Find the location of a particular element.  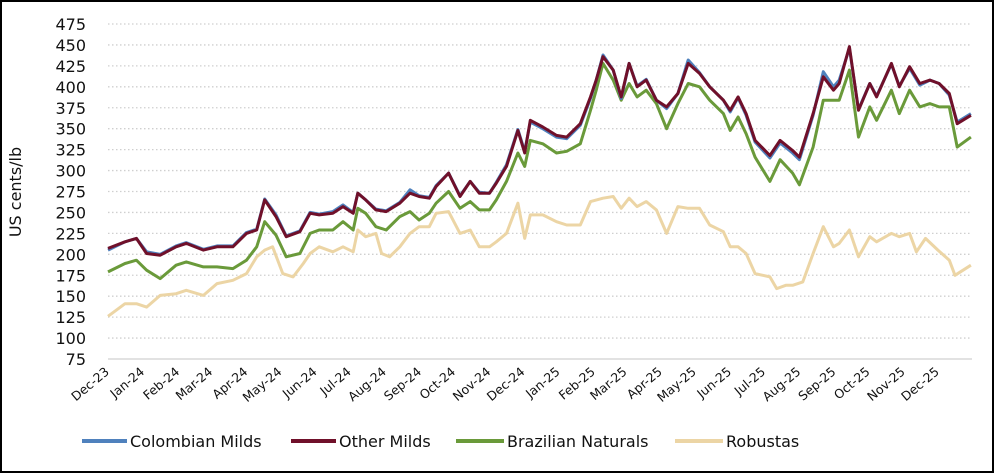

legend-item: Brazilian Naturals is located at coordinates (552, 441).